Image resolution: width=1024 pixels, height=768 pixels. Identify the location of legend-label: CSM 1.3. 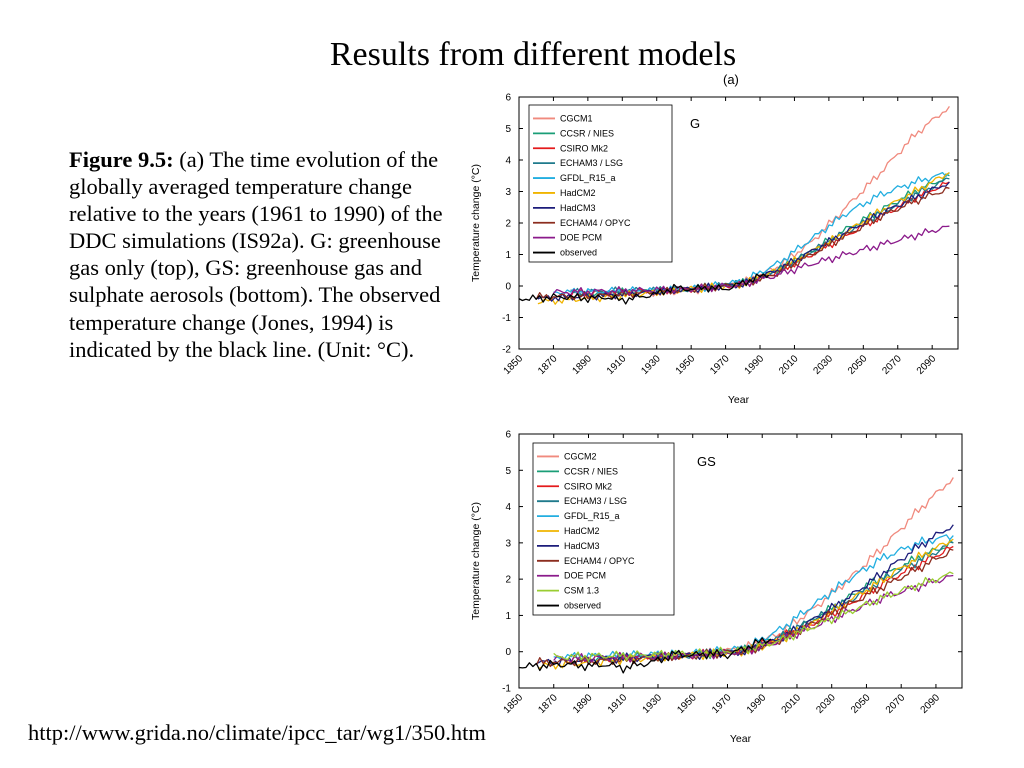
(581, 591).